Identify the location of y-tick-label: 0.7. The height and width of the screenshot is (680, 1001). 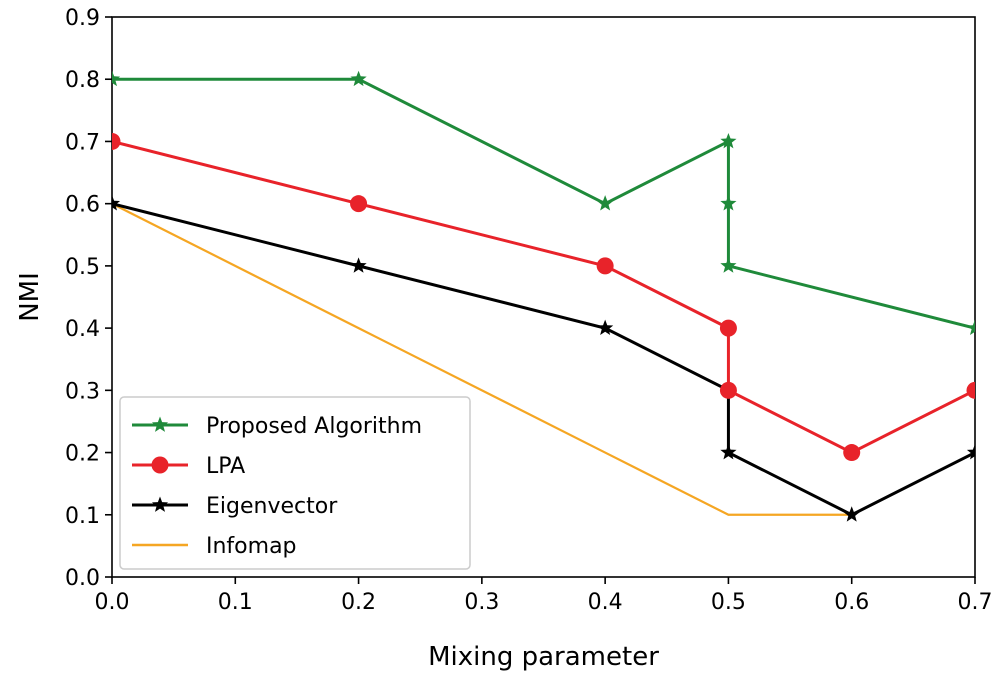
(82, 142).